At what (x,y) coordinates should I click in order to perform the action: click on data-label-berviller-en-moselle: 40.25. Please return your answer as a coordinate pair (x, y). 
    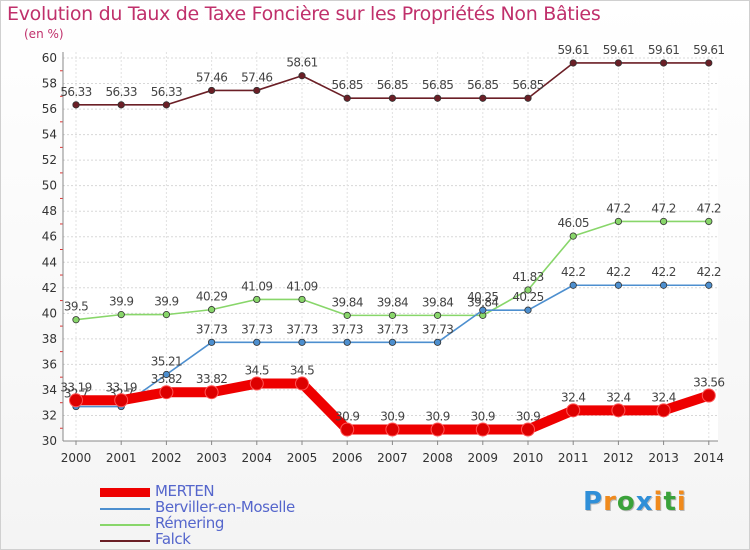
    Looking at the image, I should click on (482, 297).